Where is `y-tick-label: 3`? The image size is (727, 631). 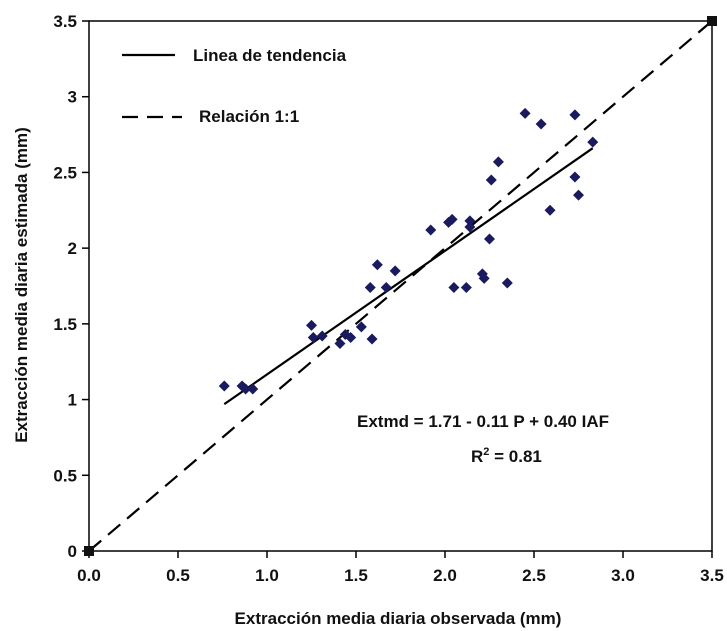
y-tick-label: 3 is located at coordinates (72, 97).